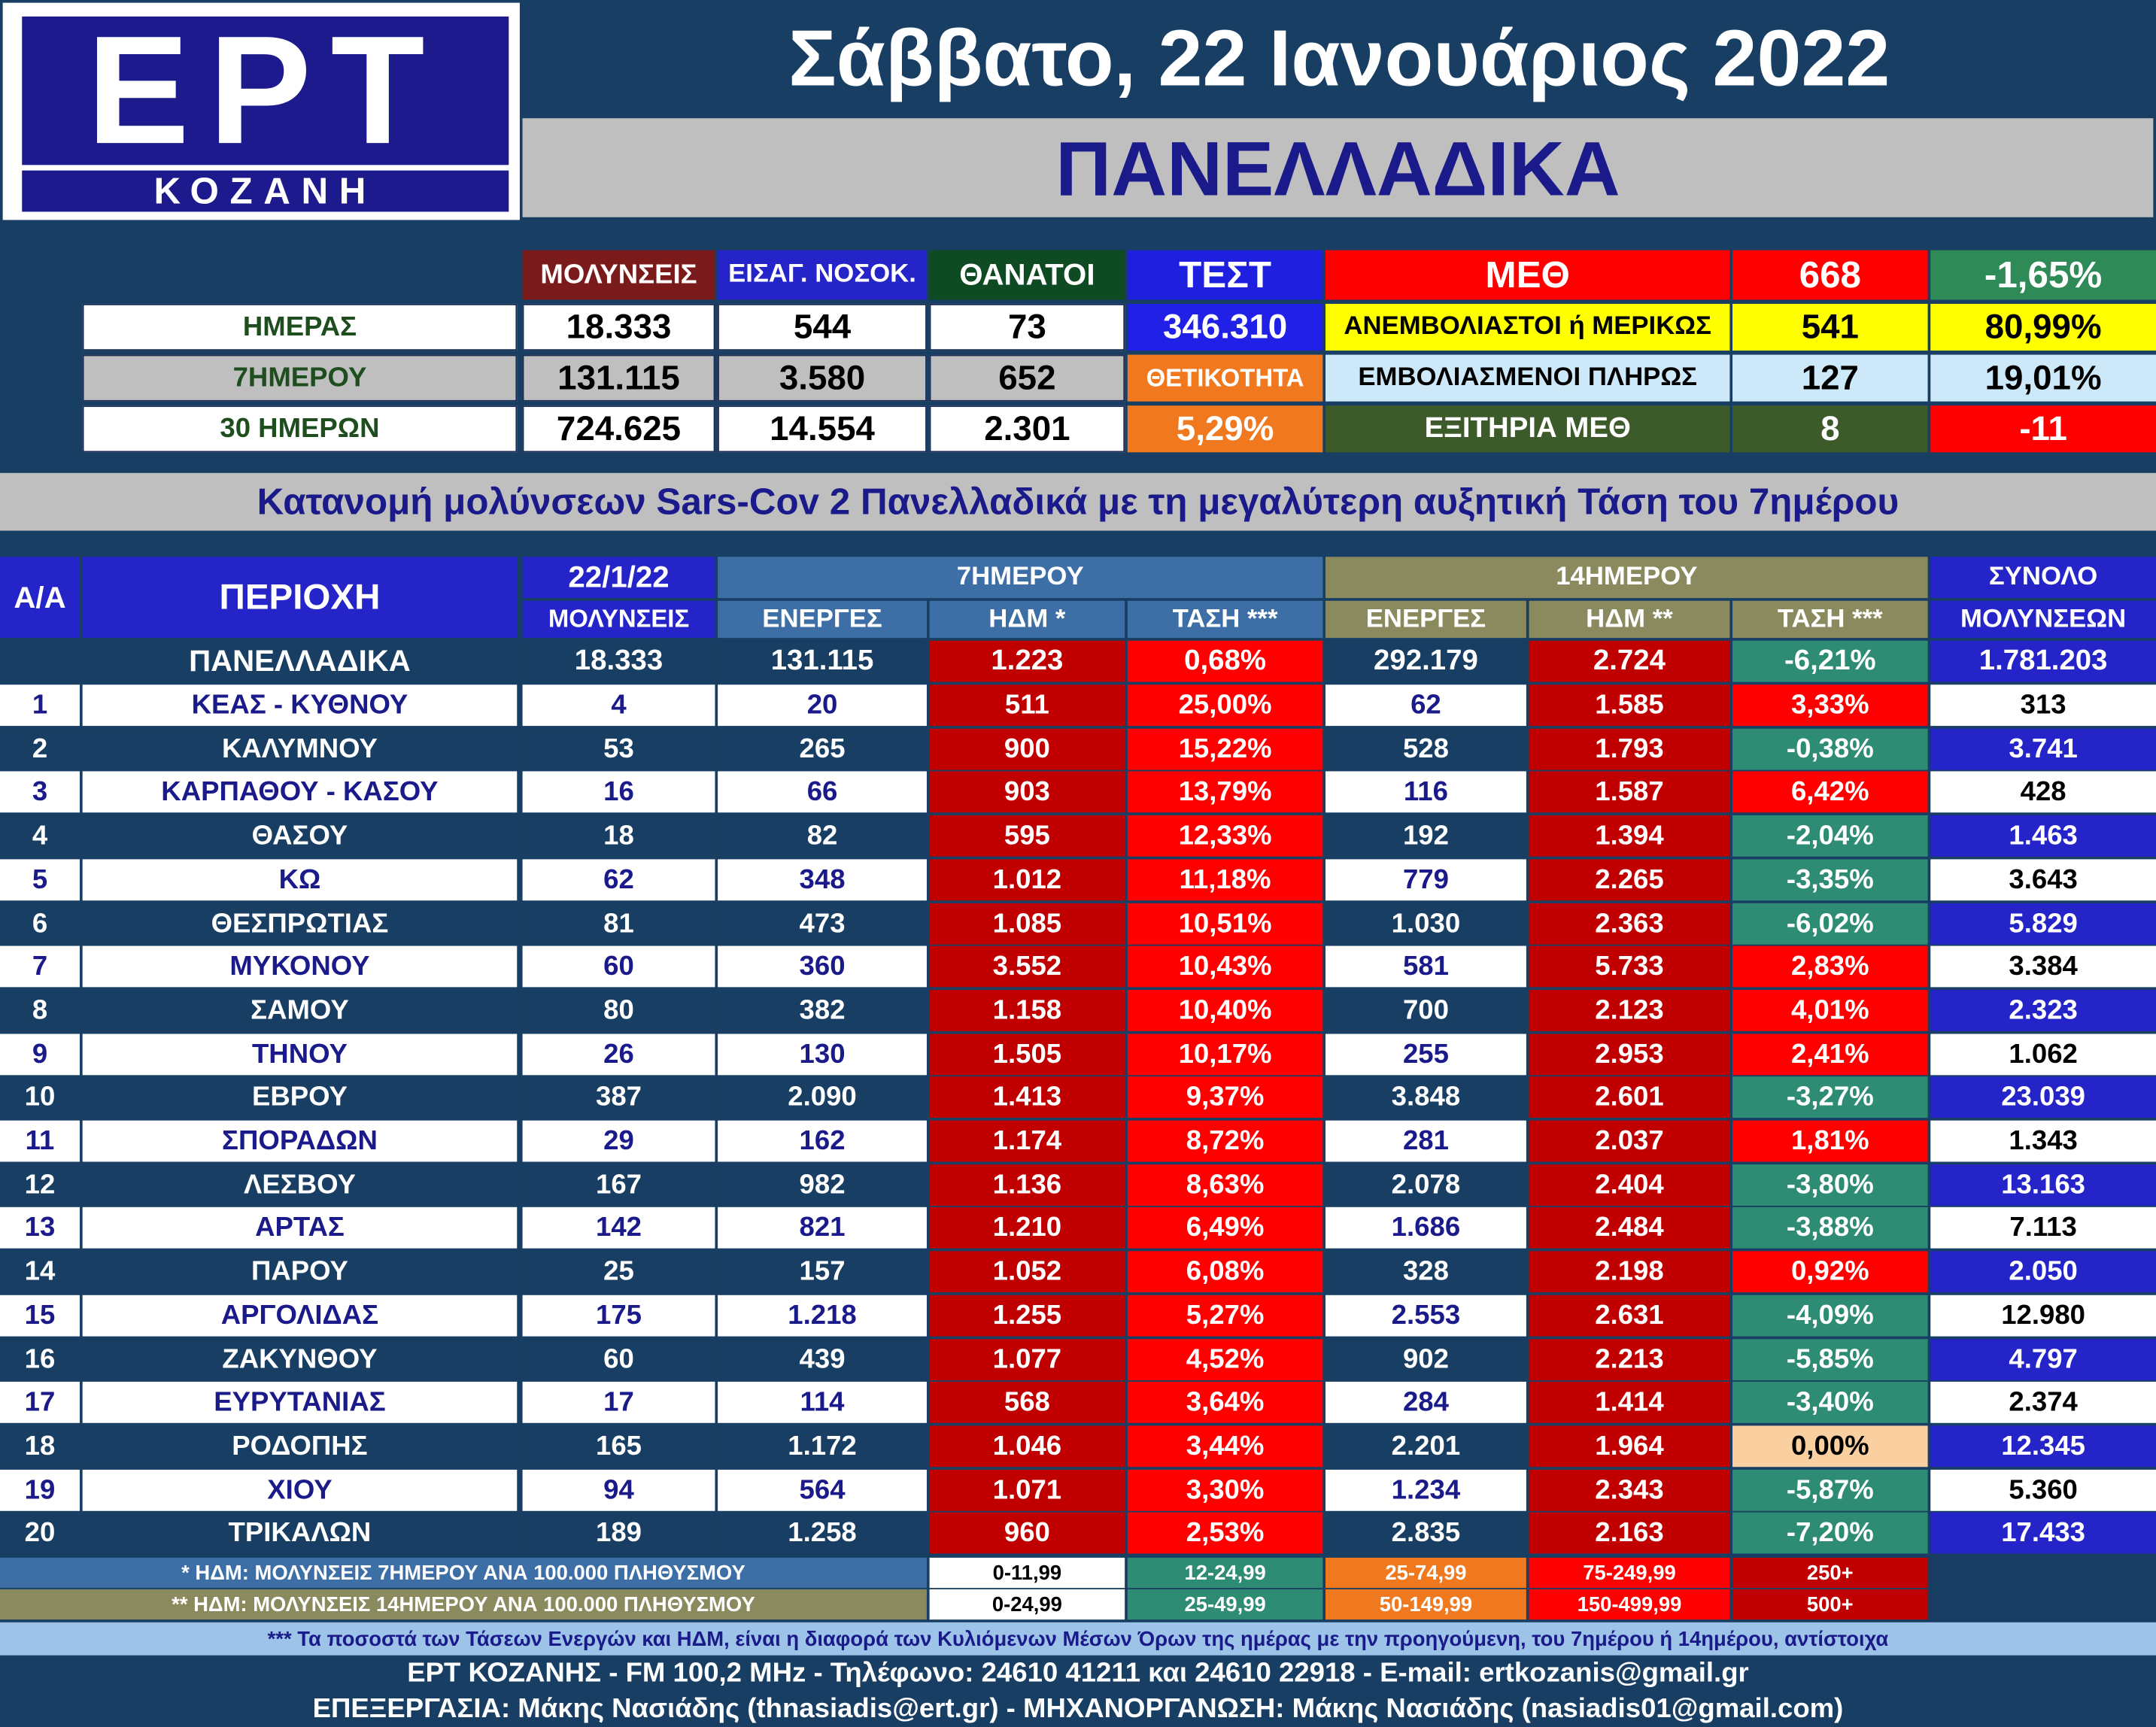 The height and width of the screenshot is (1727, 2156). I want to click on national-active14: 292.179, so click(1425, 661).